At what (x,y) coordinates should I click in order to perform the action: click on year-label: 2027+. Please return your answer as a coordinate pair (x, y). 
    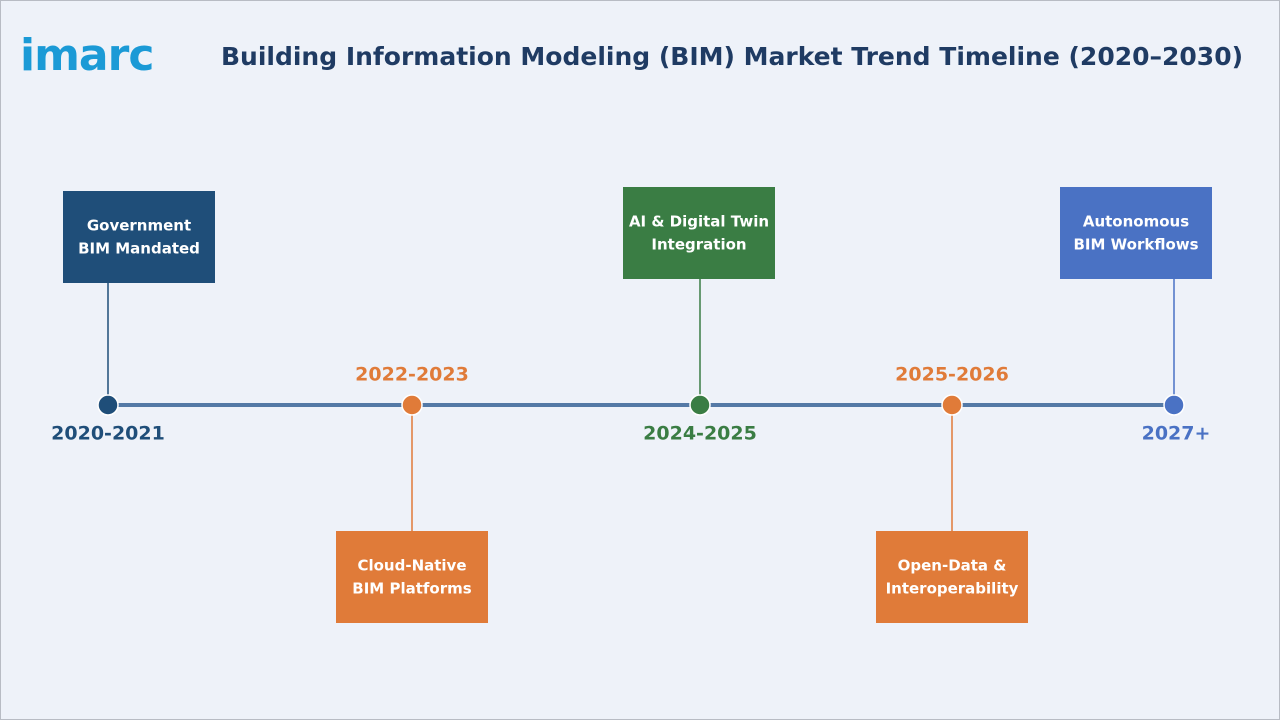
    Looking at the image, I should click on (1176, 434).